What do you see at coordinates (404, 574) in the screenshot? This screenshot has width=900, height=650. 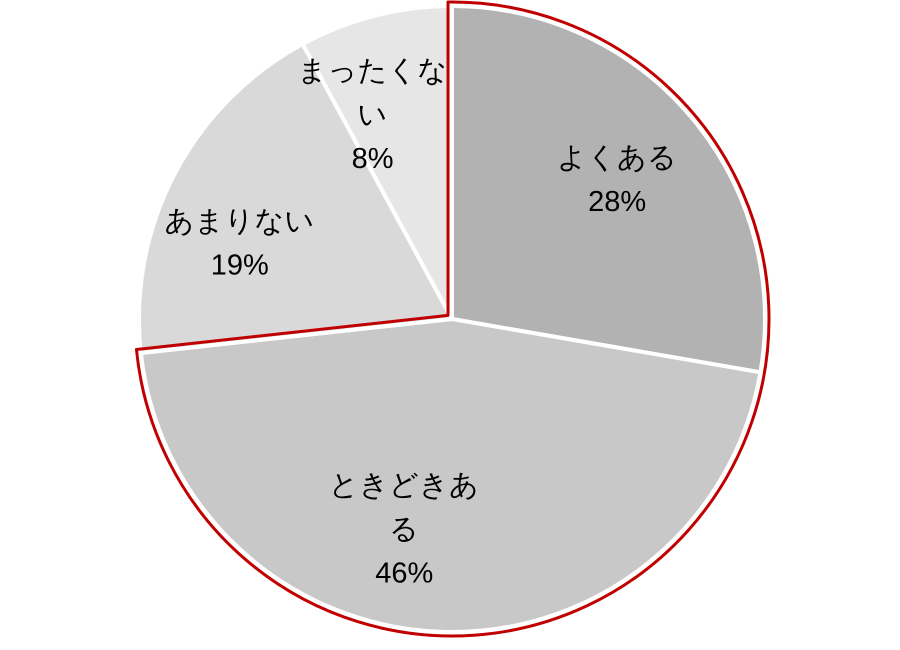 I see `data-label: 46%` at bounding box center [404, 574].